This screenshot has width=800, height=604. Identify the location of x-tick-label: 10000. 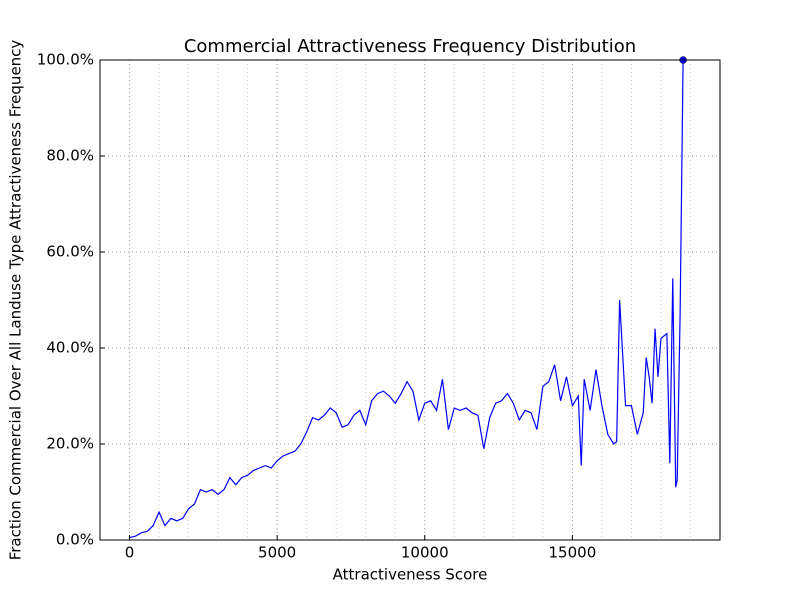
(425, 553).